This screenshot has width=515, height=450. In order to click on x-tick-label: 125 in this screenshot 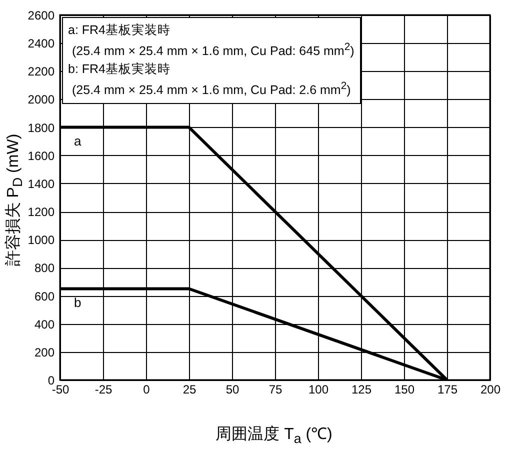, I will do `click(361, 389)`.